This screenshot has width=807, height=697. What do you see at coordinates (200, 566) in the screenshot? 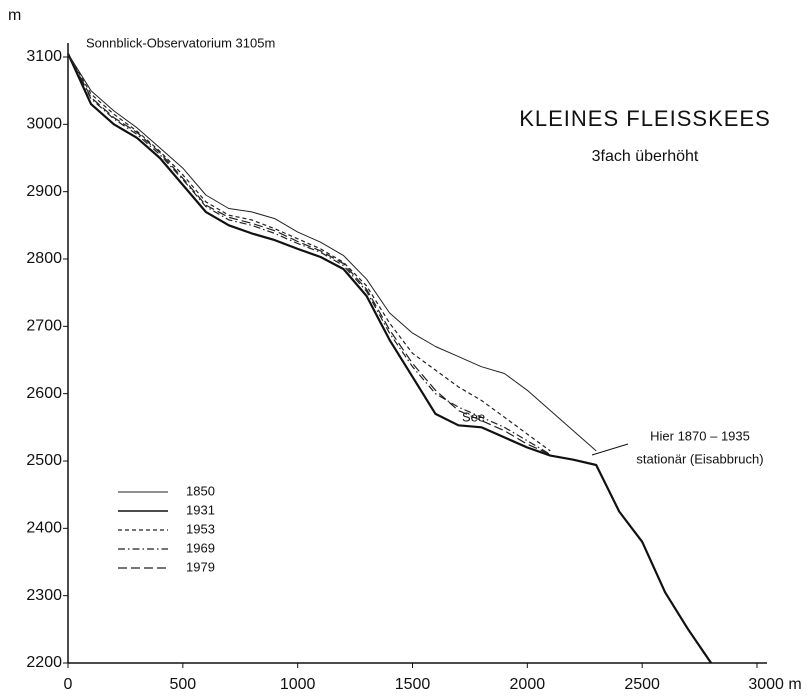
I see `legend-label: 1979` at bounding box center [200, 566].